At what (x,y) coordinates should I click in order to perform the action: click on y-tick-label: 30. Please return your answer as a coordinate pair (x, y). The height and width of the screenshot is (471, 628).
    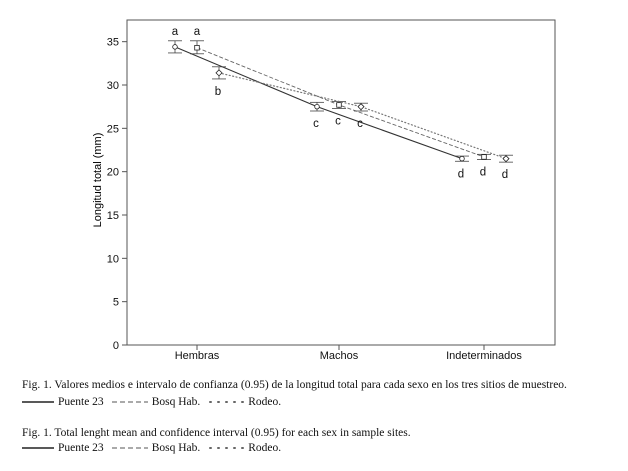
    Looking at the image, I should click on (113, 86).